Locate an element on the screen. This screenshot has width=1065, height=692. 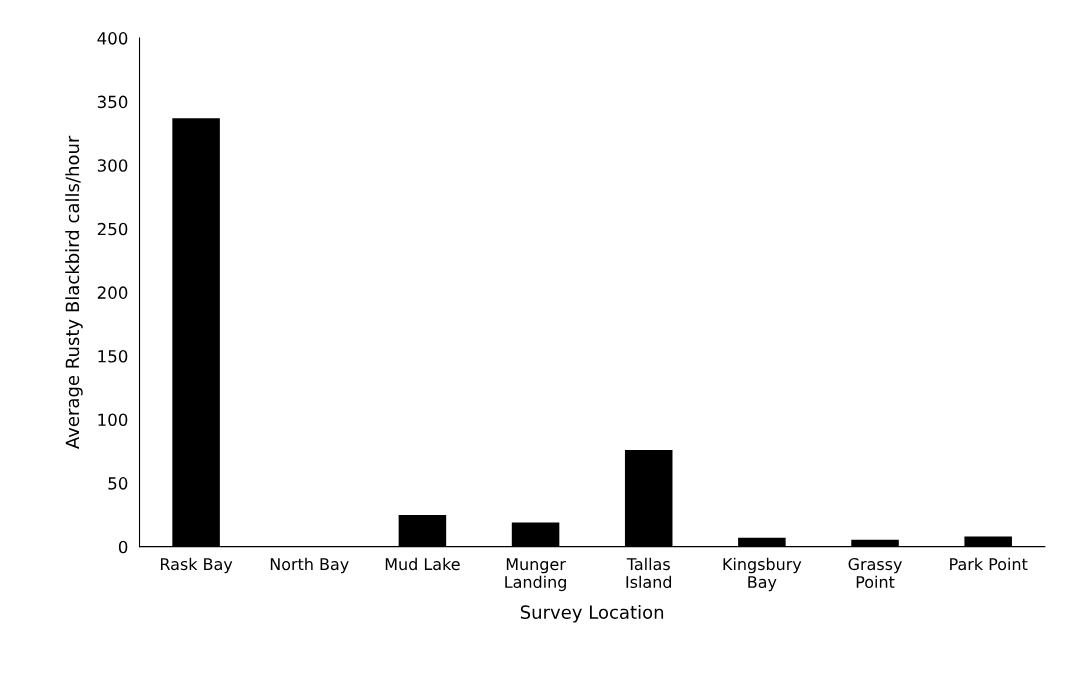
y-tick-label: 300 is located at coordinates (112, 165).